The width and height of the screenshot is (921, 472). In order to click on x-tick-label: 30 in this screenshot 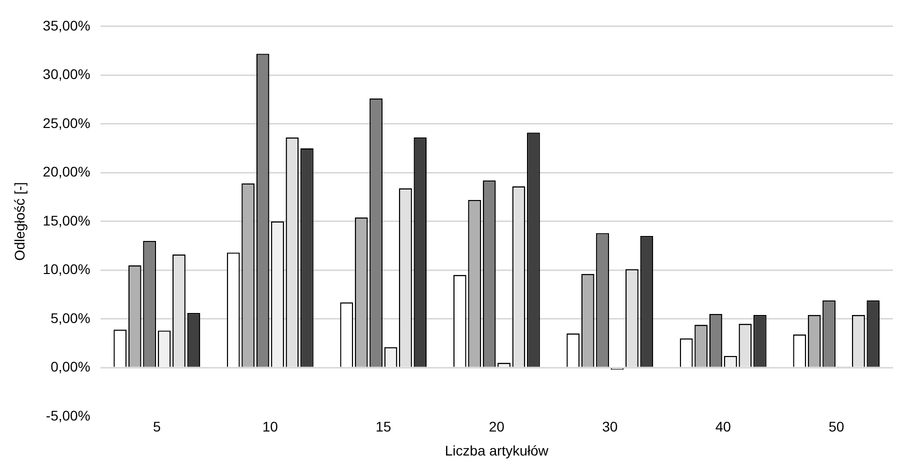, I will do `click(610, 426)`.